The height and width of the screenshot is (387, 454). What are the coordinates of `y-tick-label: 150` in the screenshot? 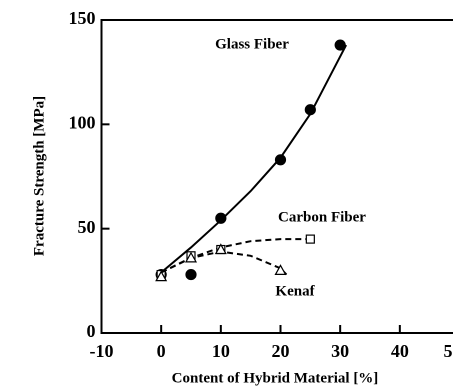 It's located at (82, 18).